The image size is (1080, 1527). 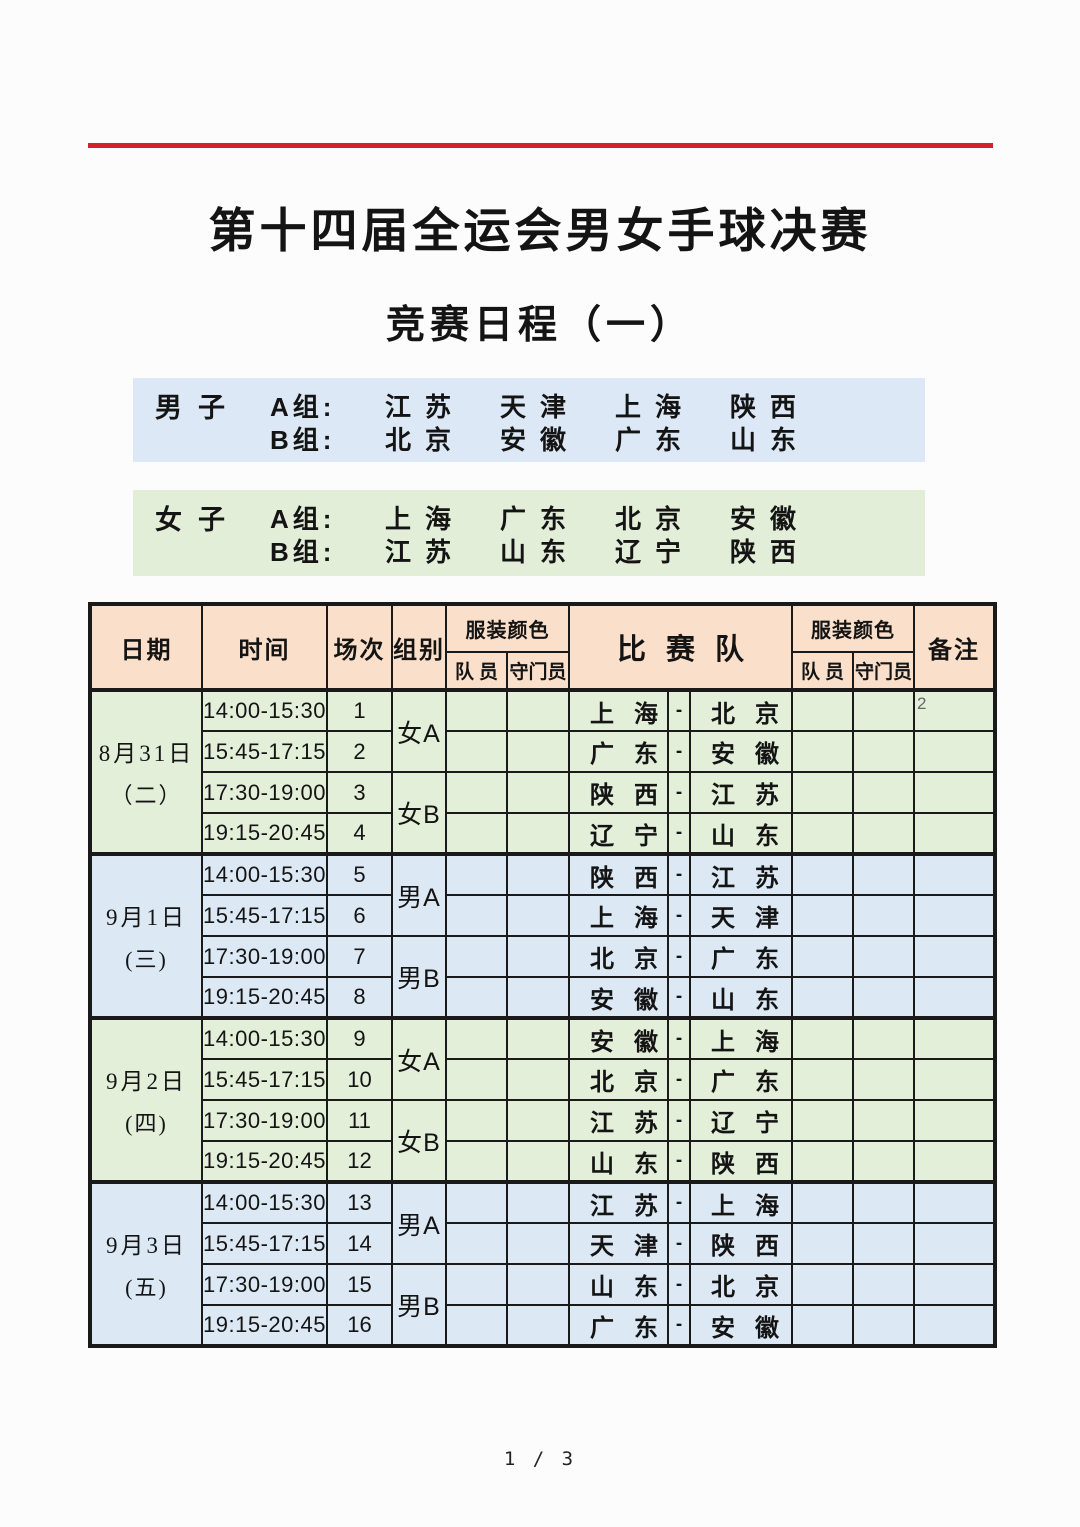 I want to click on women-groups-panel: 女子 A组: 上海 广东 北京 安徽 B组: 江苏 山东 辽宁 陕西, so click(x=529, y=533).